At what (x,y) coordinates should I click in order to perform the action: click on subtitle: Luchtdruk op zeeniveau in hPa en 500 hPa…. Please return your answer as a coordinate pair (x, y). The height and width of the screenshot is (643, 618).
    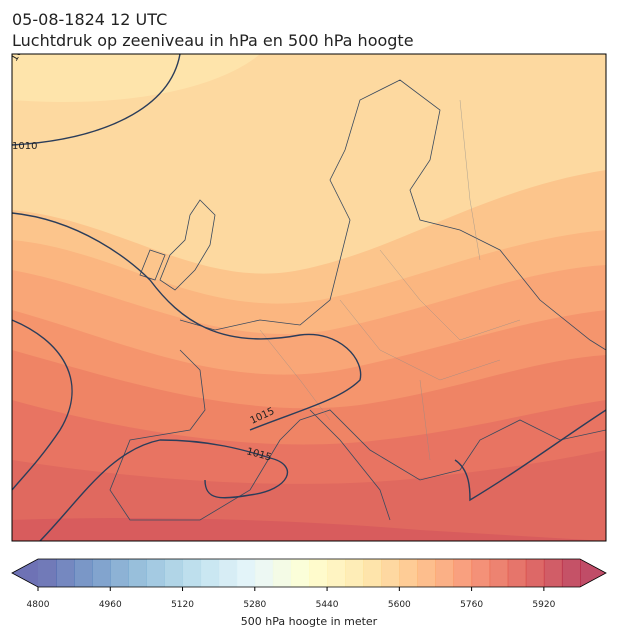
    Looking at the image, I should click on (213, 40).